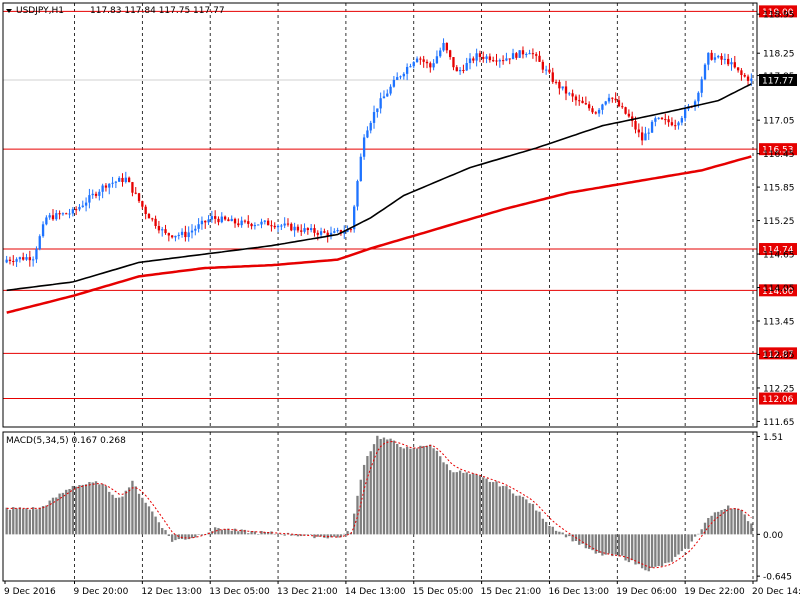 The image size is (800, 604). I want to click on macd-tick-label: -0.645, so click(777, 578).